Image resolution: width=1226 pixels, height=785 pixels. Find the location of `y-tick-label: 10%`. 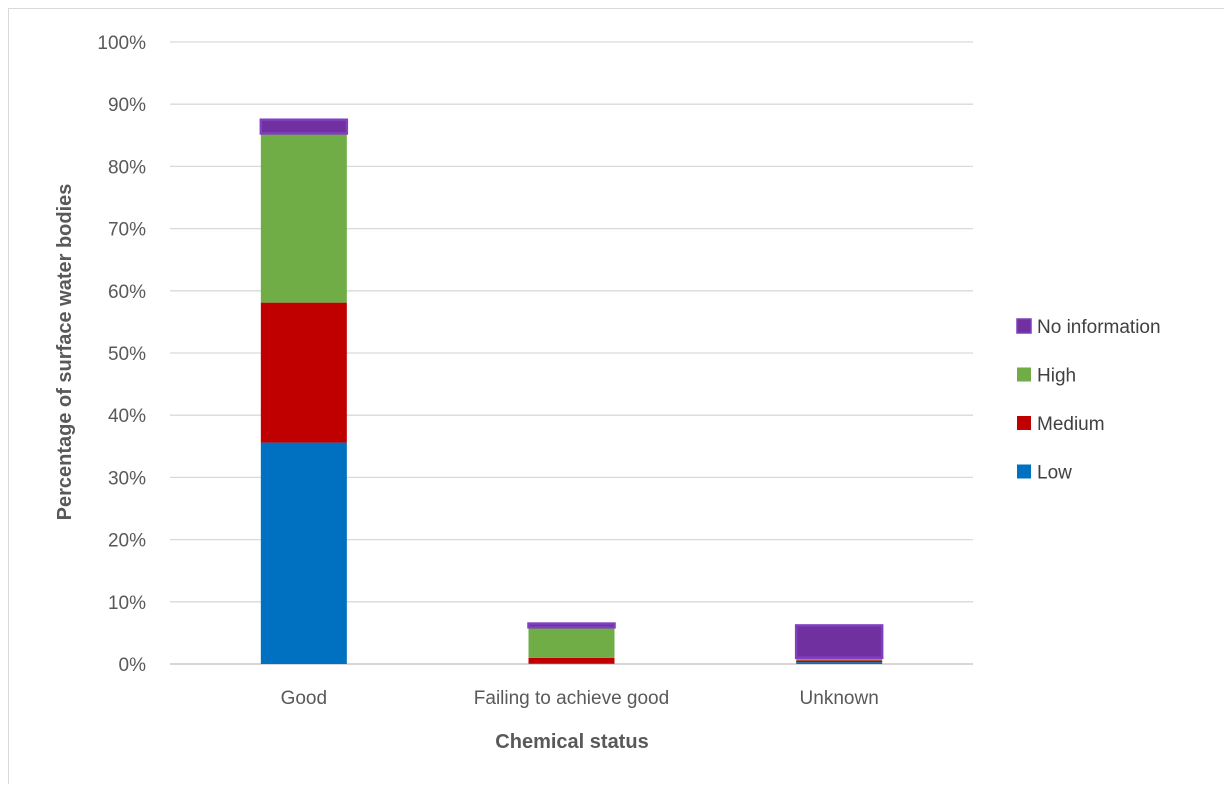

y-tick-label: 10% is located at coordinates (127, 603).